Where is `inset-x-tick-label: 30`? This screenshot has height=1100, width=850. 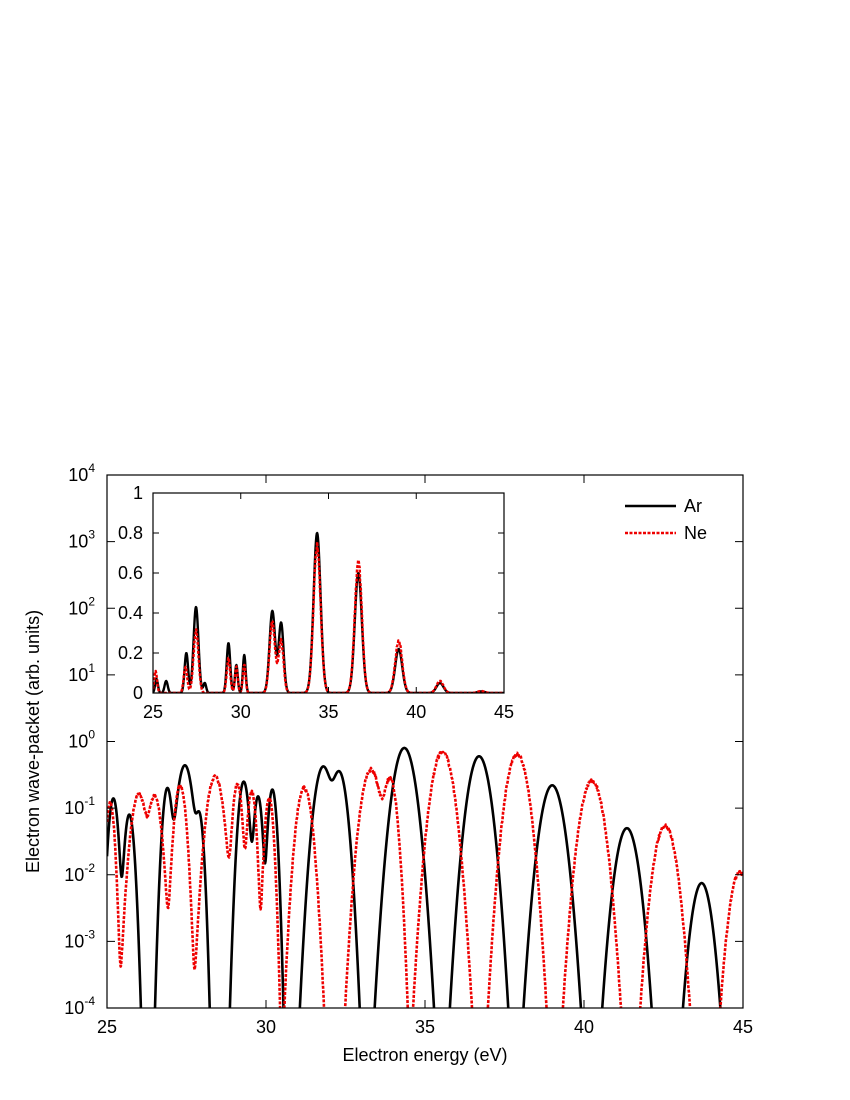
inset-x-tick-label: 30 is located at coordinates (241, 712).